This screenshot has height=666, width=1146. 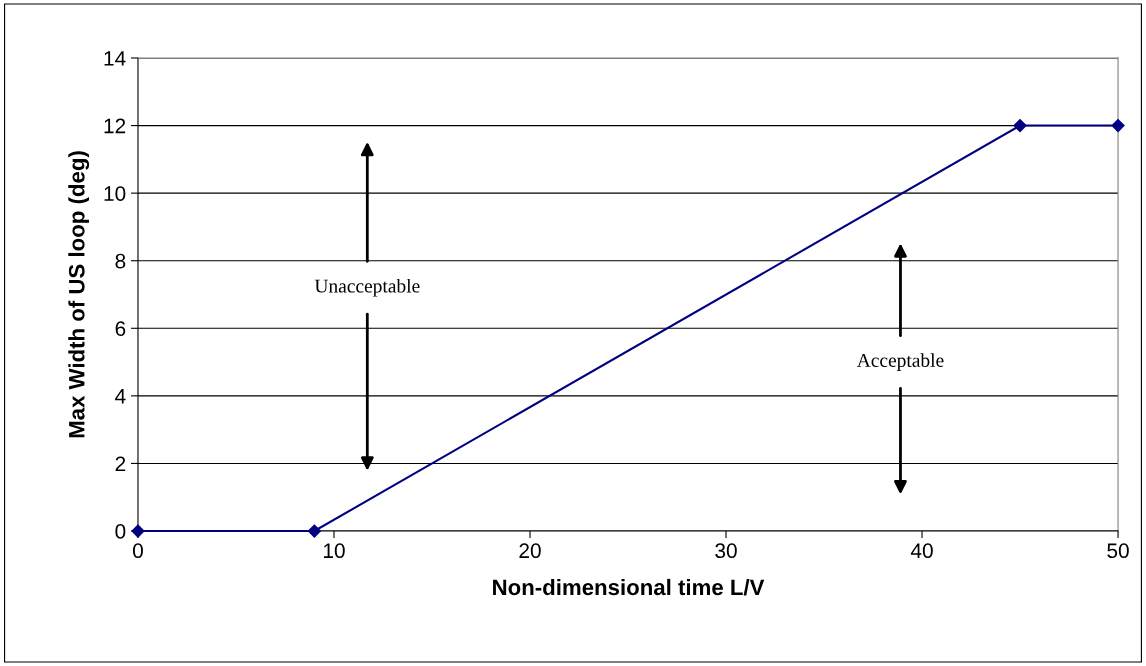 What do you see at coordinates (367, 287) in the screenshot?
I see `annotation: Unacceptable` at bounding box center [367, 287].